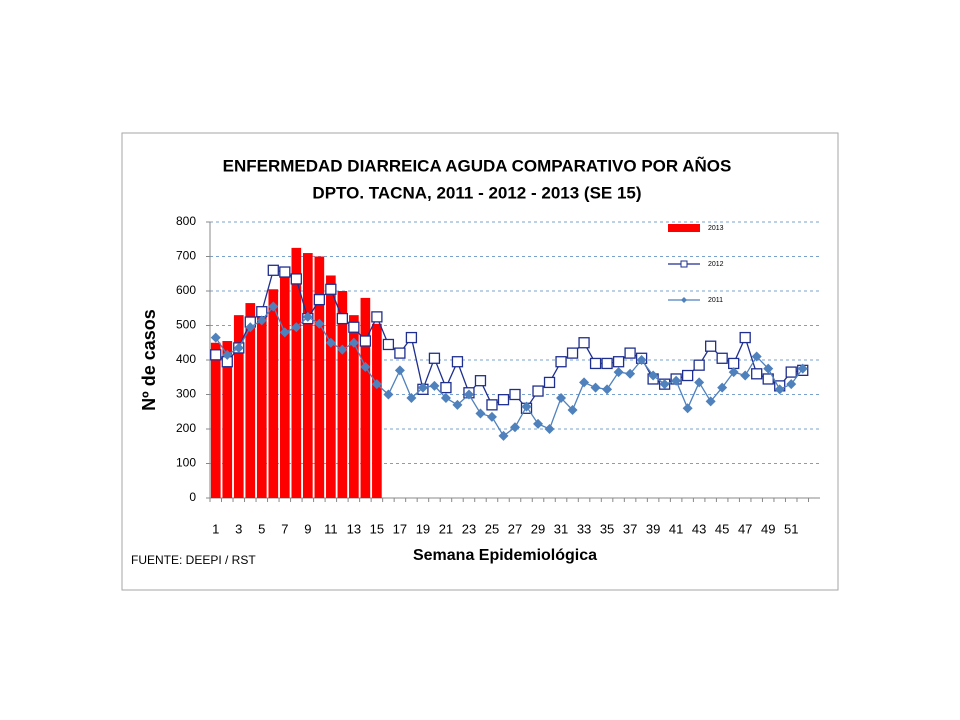 The height and width of the screenshot is (720, 960). Describe the element at coordinates (492, 528) in the screenshot. I see `x-tick-label: 25` at that location.